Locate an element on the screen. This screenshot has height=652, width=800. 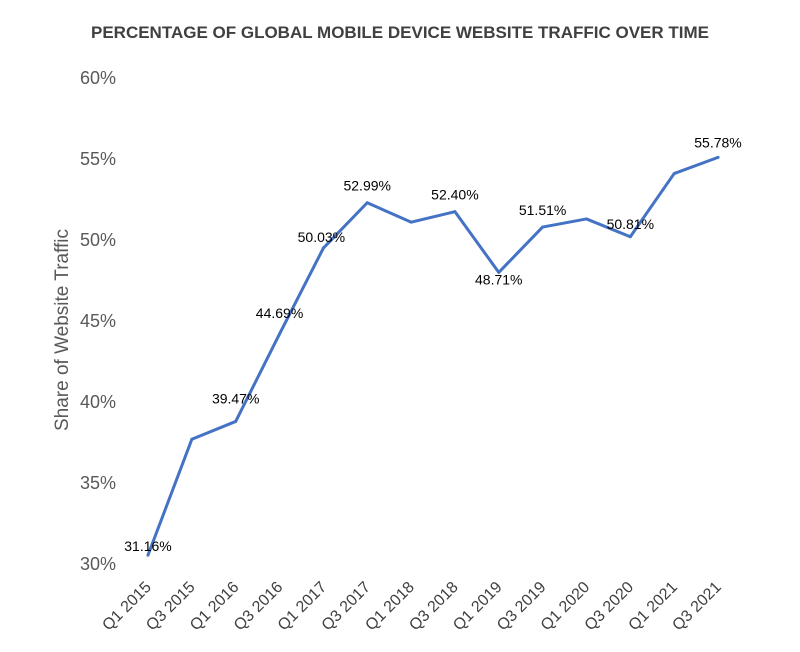
x-tick-label: Q3 2021 is located at coordinates (696, 606).